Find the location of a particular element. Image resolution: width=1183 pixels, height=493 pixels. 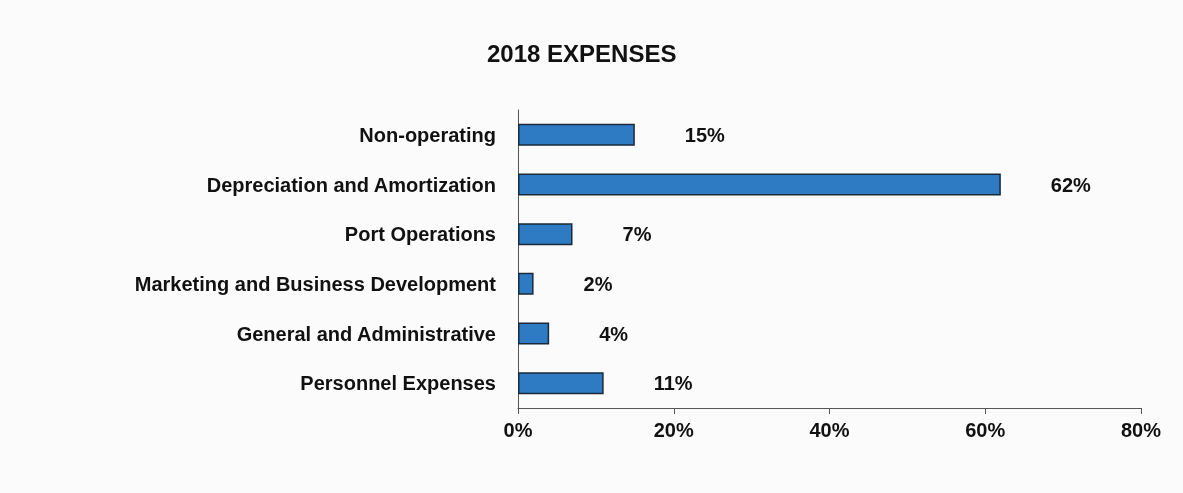

data-label: 15% is located at coordinates (705, 134).